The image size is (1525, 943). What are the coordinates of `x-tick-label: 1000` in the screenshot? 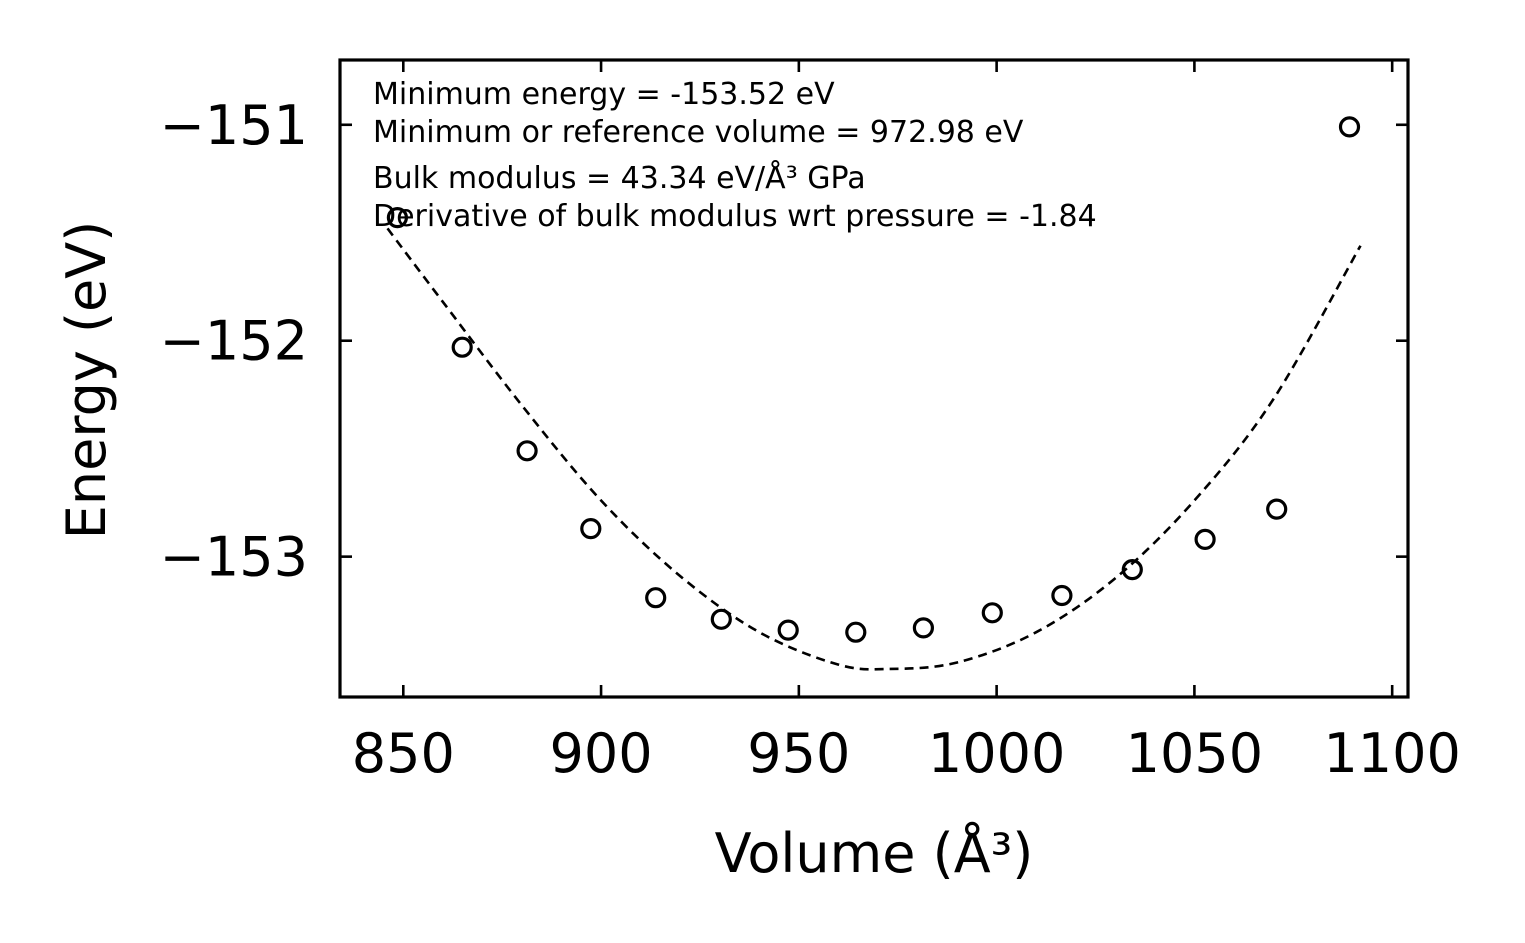 It's located at (996, 753).